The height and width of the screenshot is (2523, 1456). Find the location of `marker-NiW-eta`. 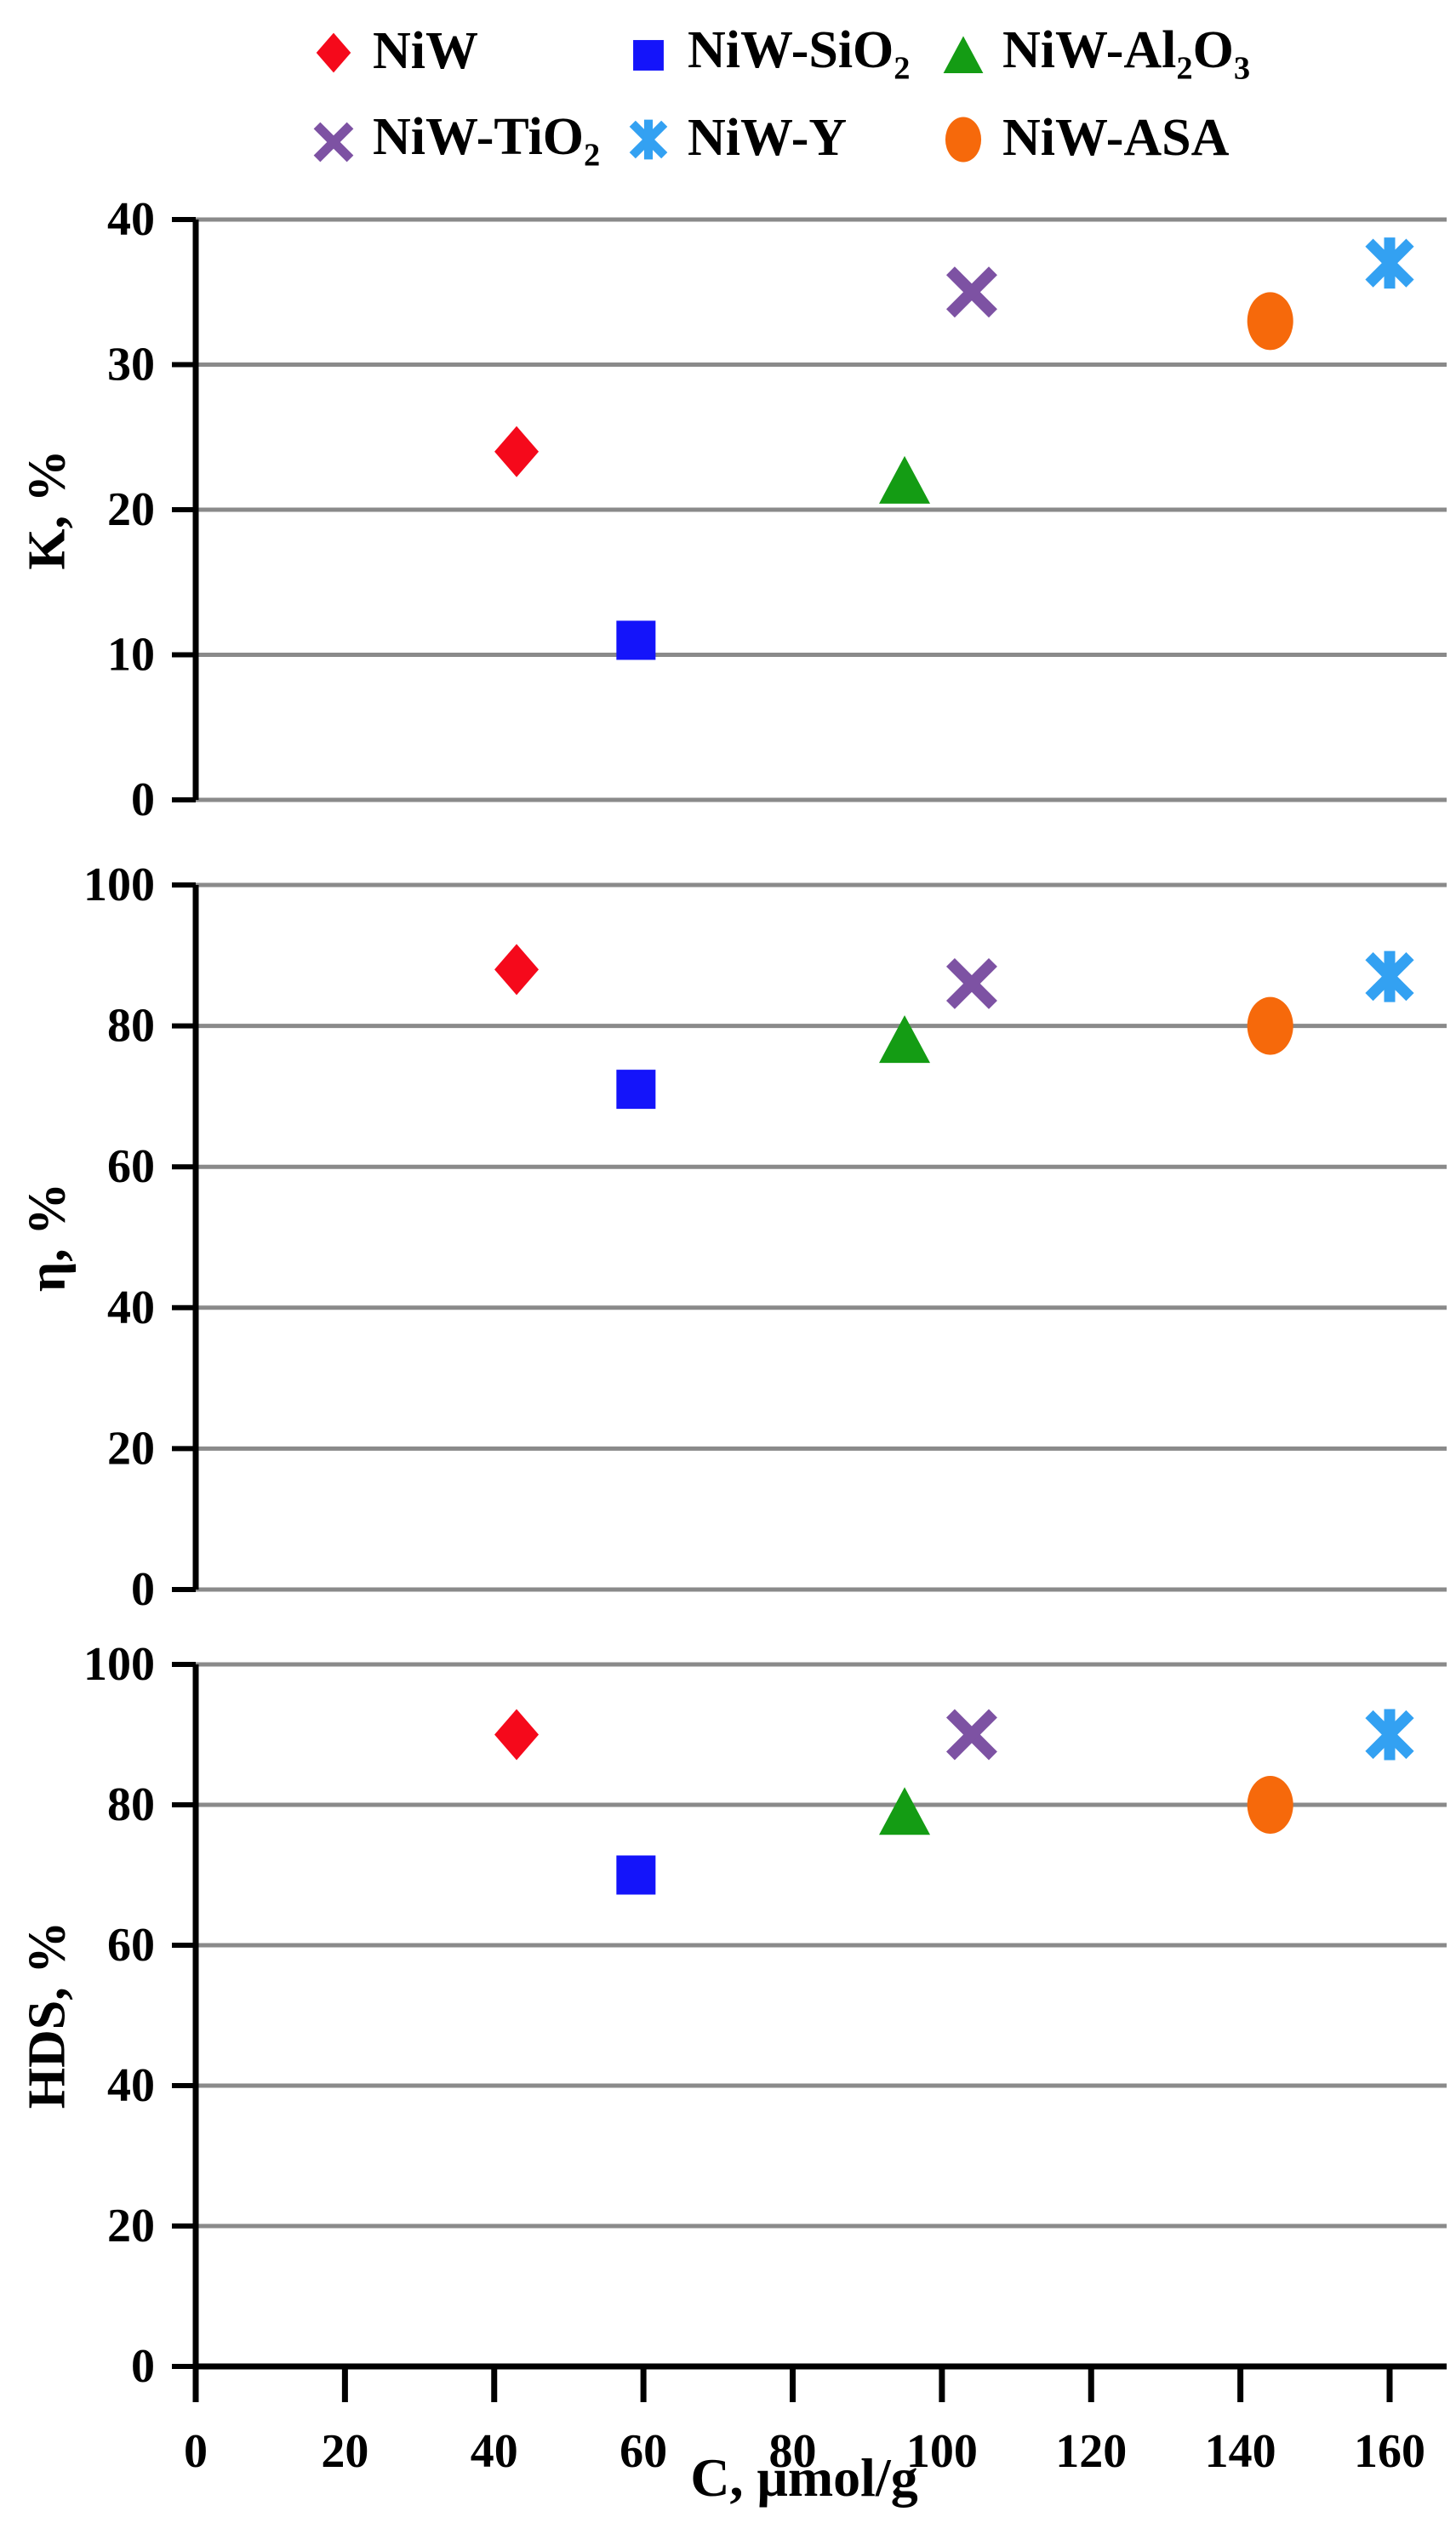

marker-NiW-eta is located at coordinates (517, 970).